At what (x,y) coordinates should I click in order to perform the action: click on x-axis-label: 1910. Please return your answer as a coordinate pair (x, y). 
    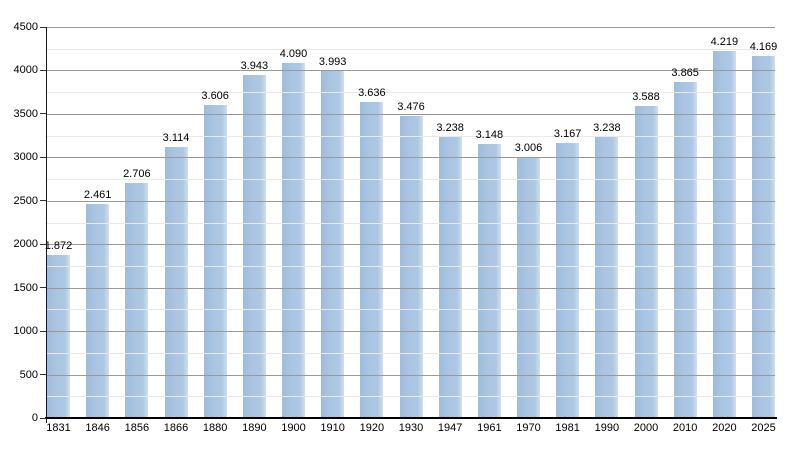
    Looking at the image, I should click on (332, 428).